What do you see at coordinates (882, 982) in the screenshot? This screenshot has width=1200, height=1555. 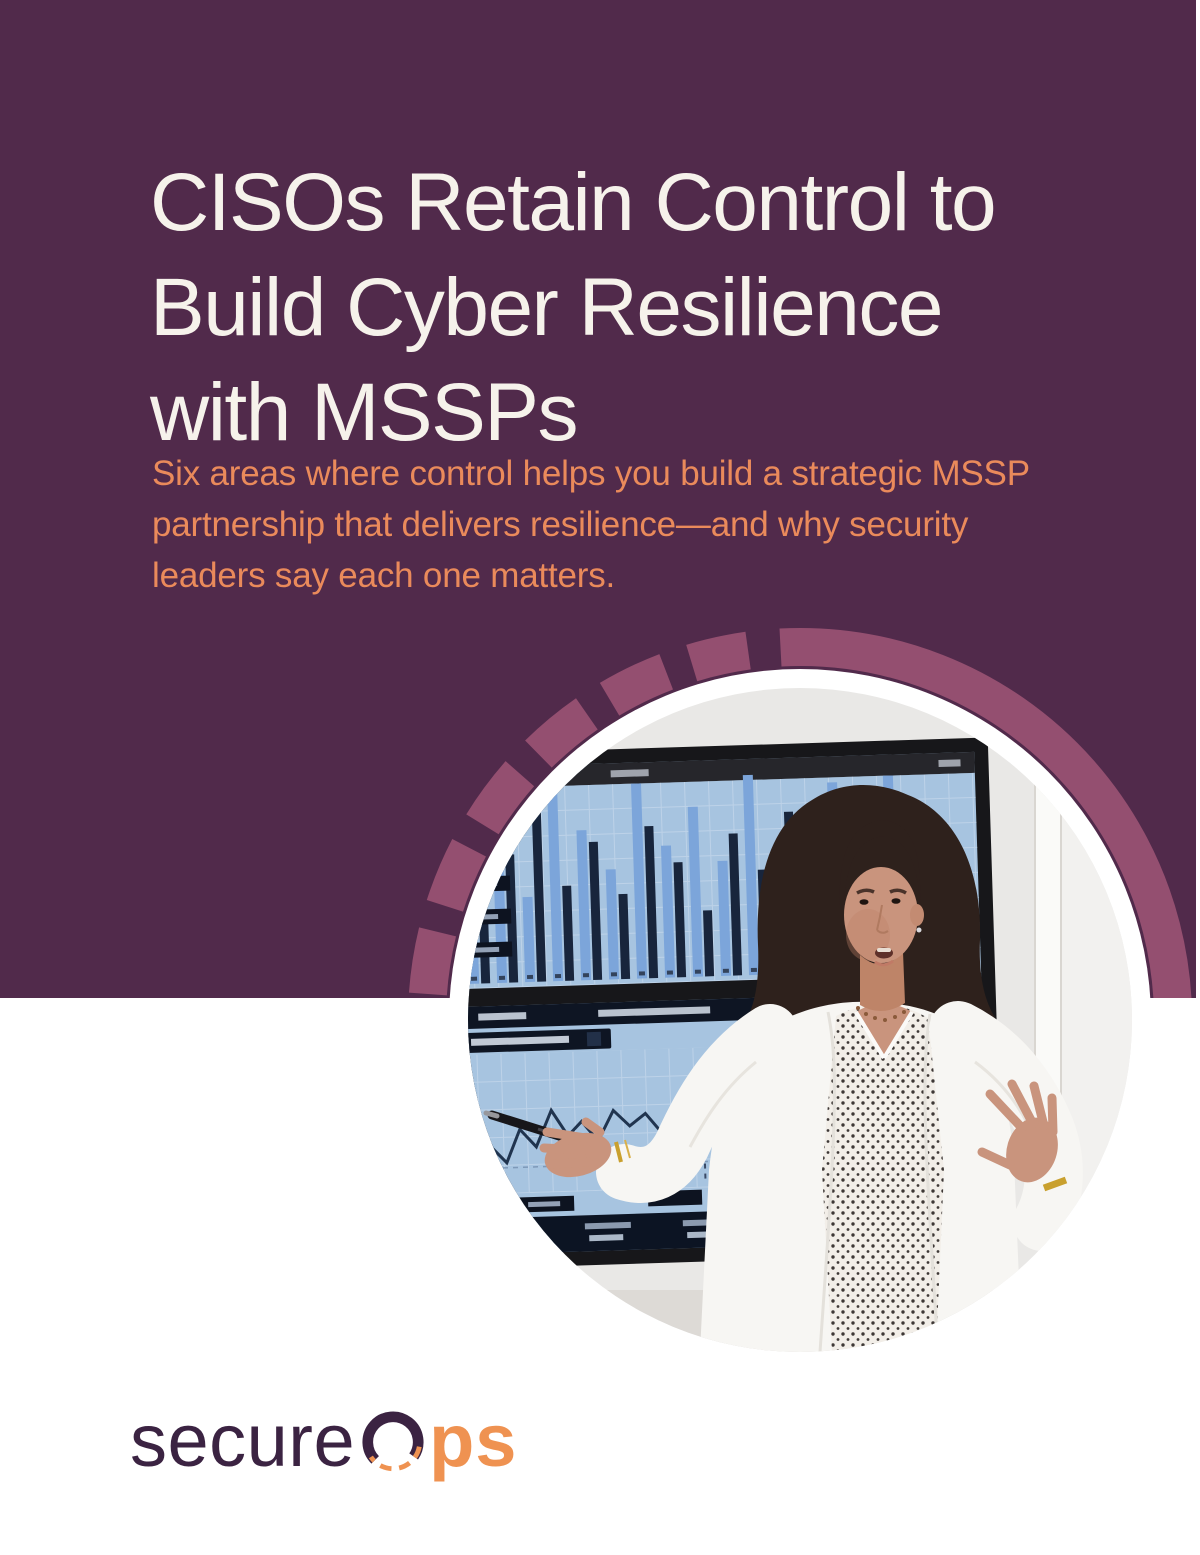 I see `neck` at bounding box center [882, 982].